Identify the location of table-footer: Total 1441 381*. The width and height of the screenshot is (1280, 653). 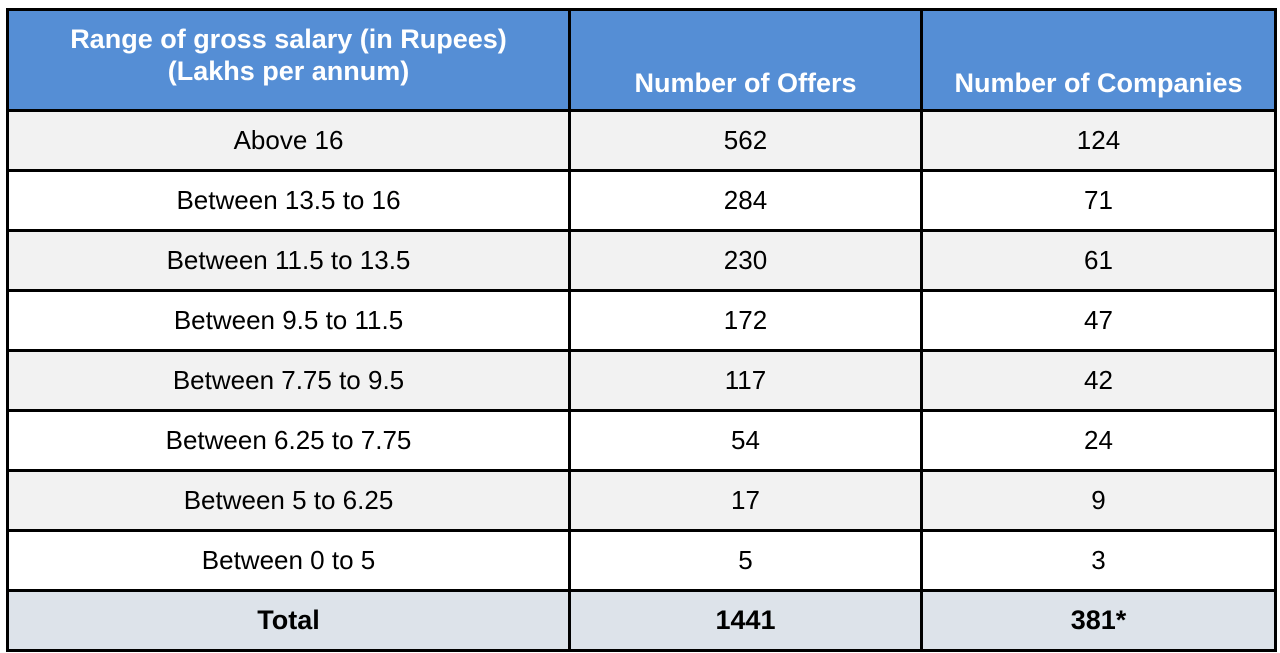
(641, 620).